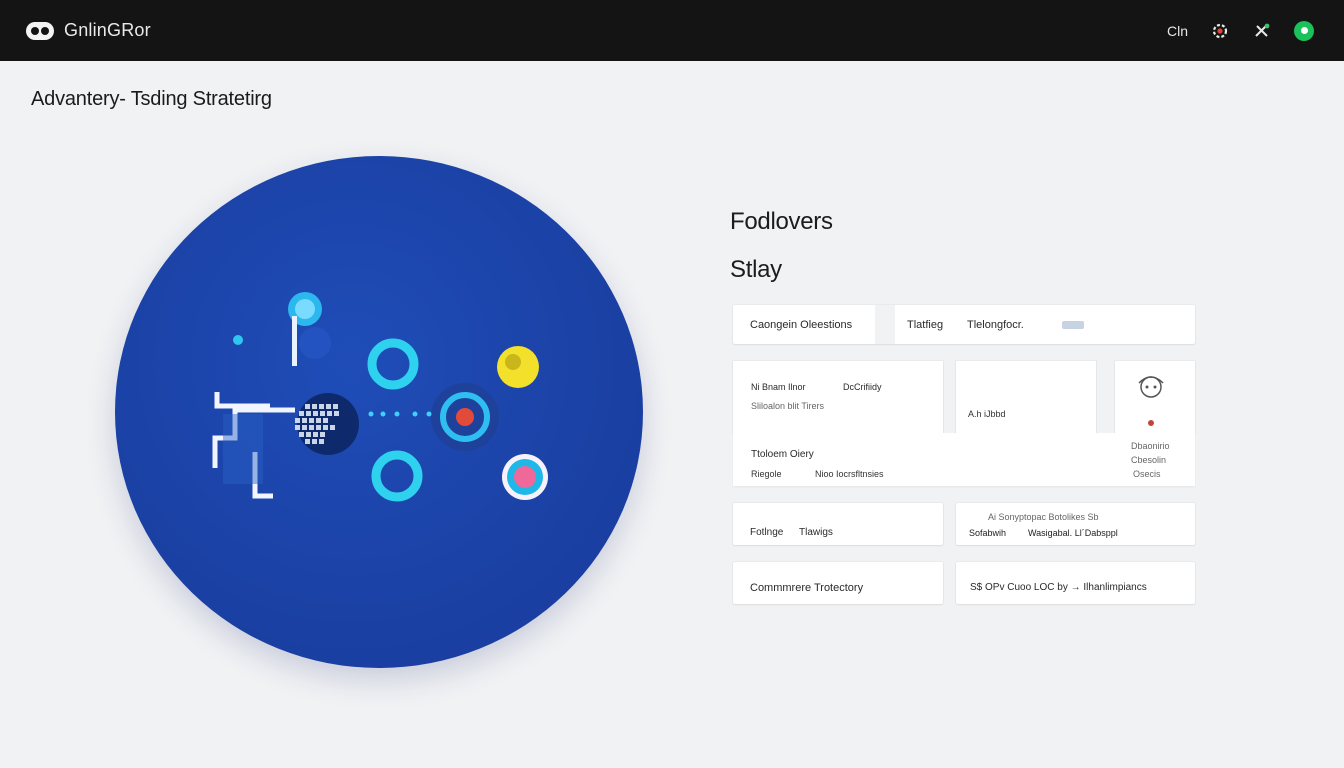 This screenshot has height=768, width=1344. Describe the element at coordinates (1073, 325) in the screenshot. I see `tab-badge` at that location.